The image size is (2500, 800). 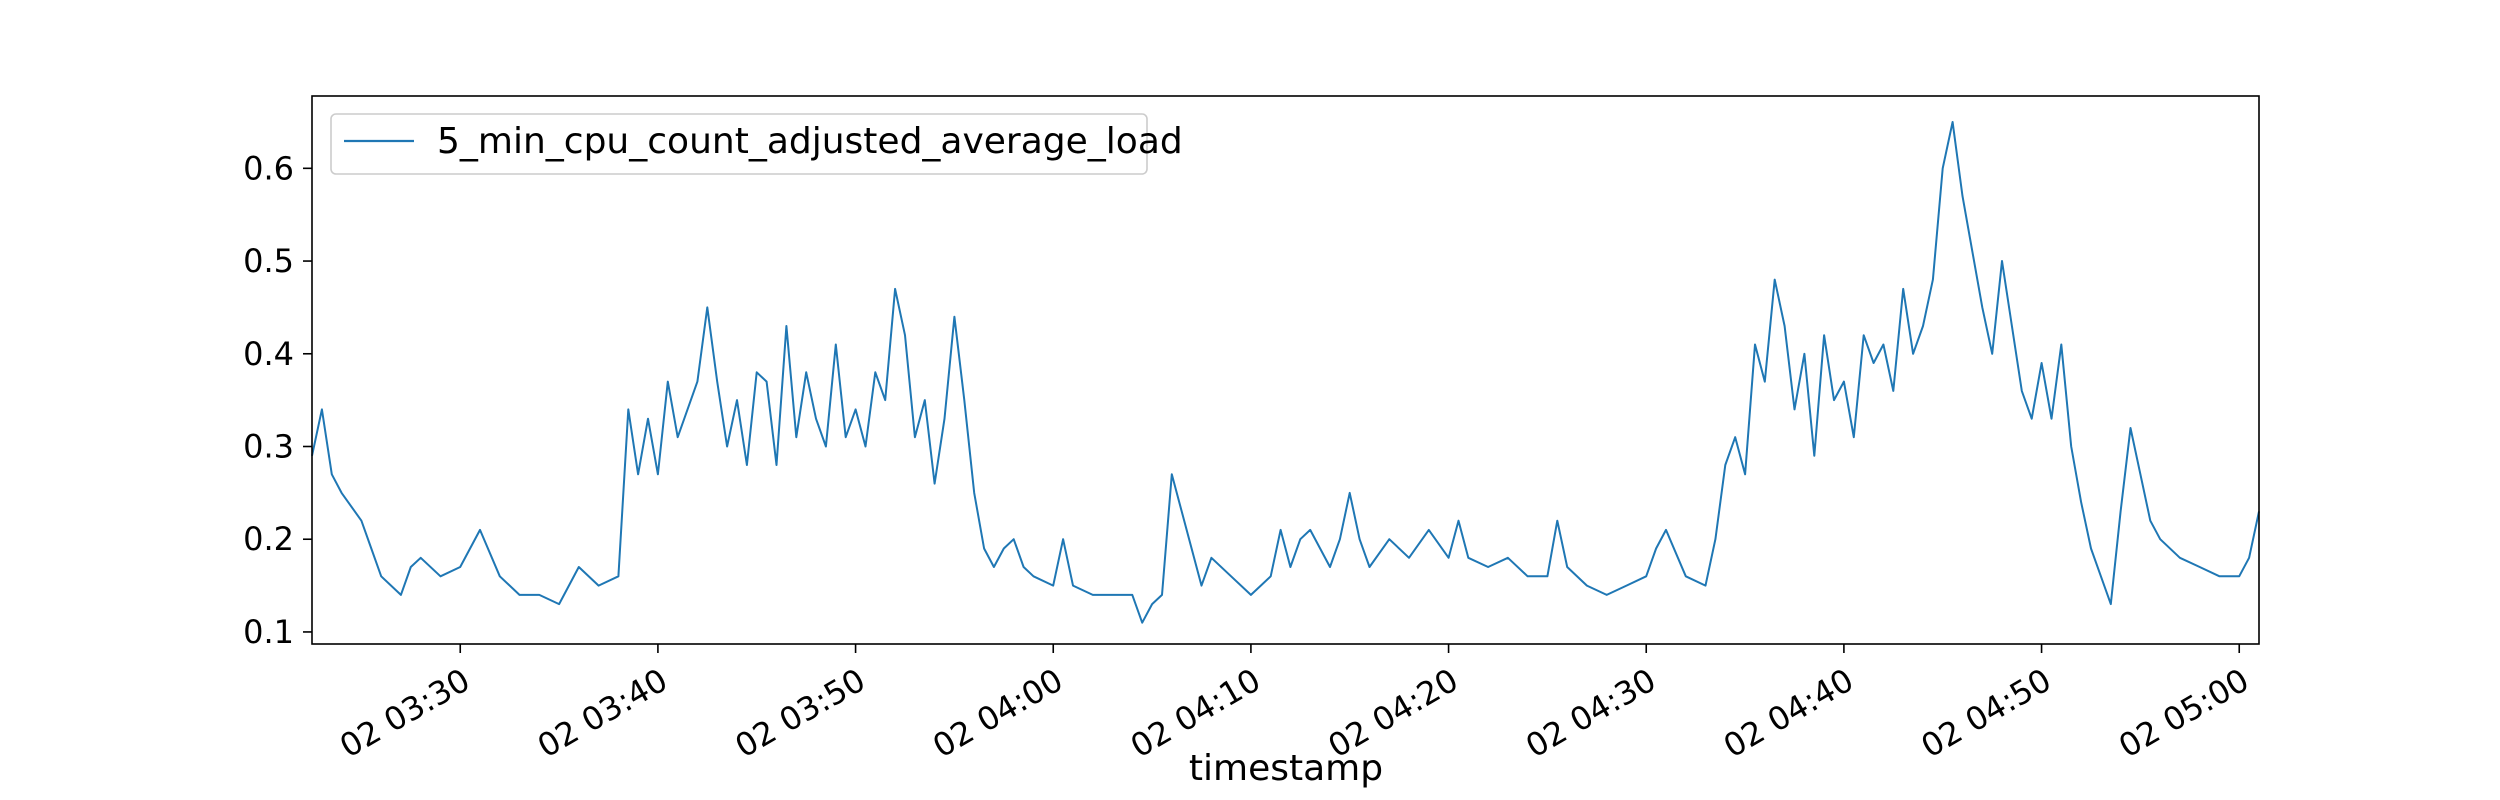 I want to click on y-tick-label: 0.4, so click(x=268, y=354).